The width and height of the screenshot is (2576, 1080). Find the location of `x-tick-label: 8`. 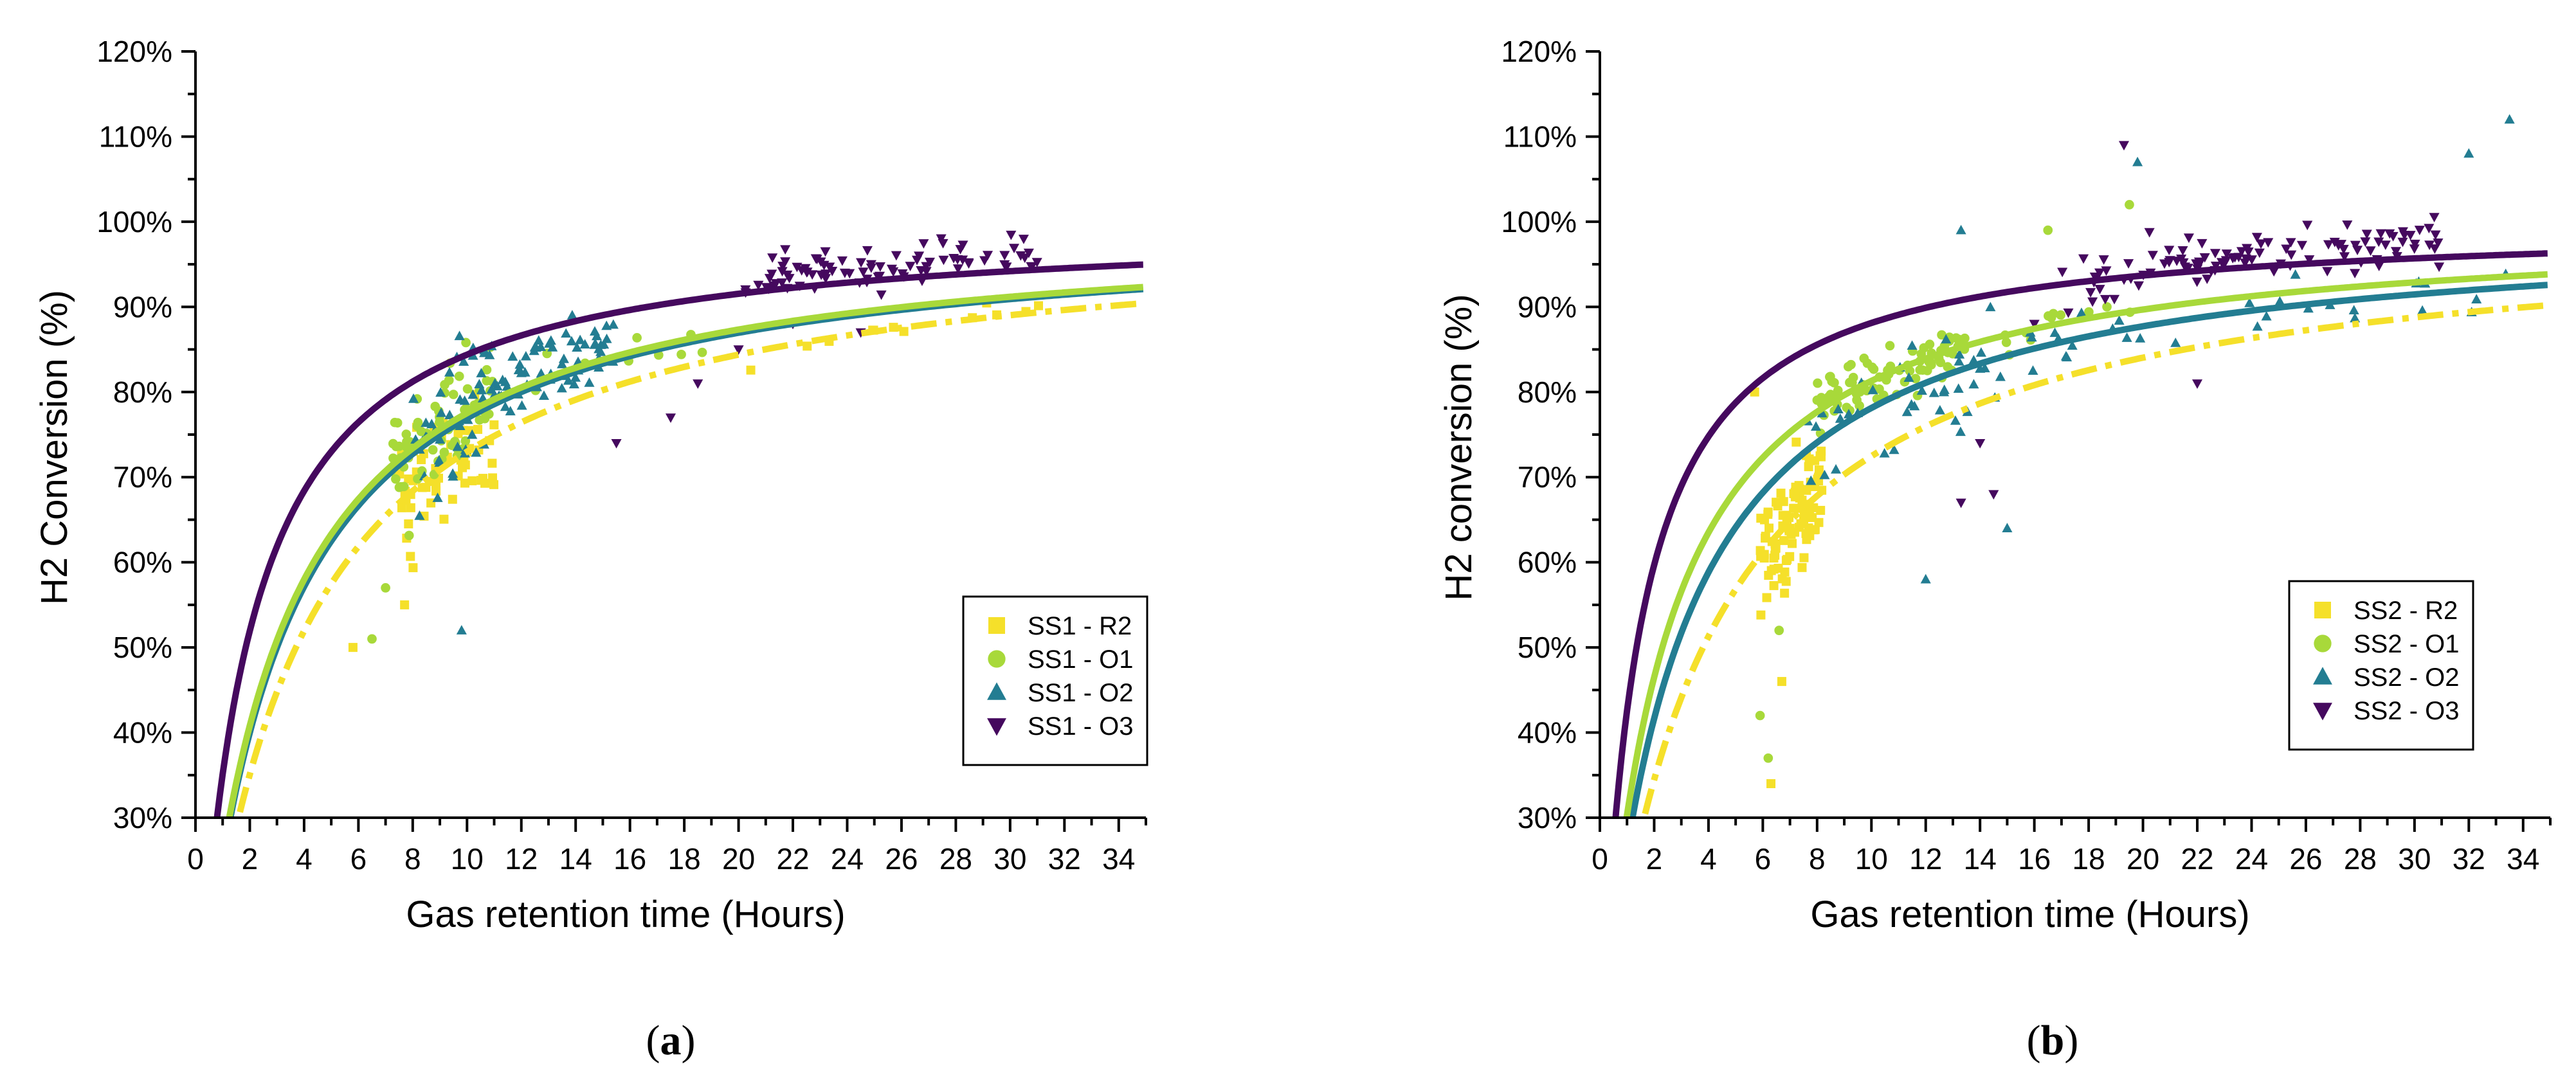

x-tick-label: 8 is located at coordinates (1817, 859).